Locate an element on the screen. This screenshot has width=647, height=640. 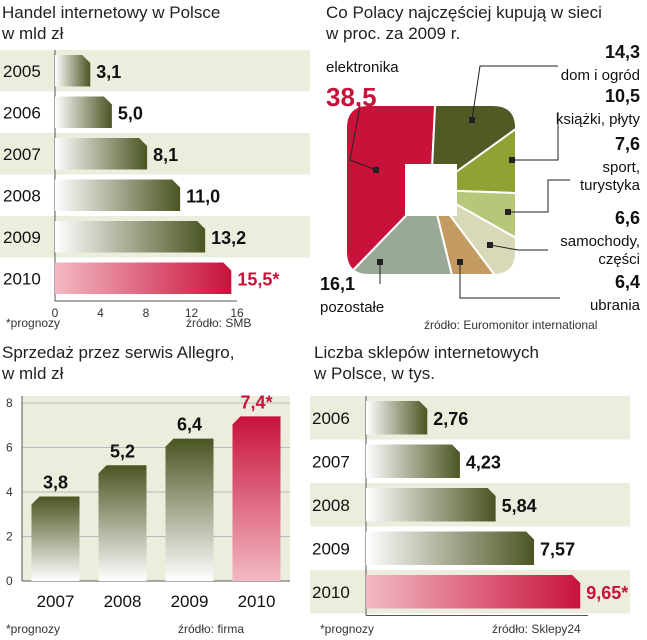
value-label: 5,84 is located at coordinates (519, 506).